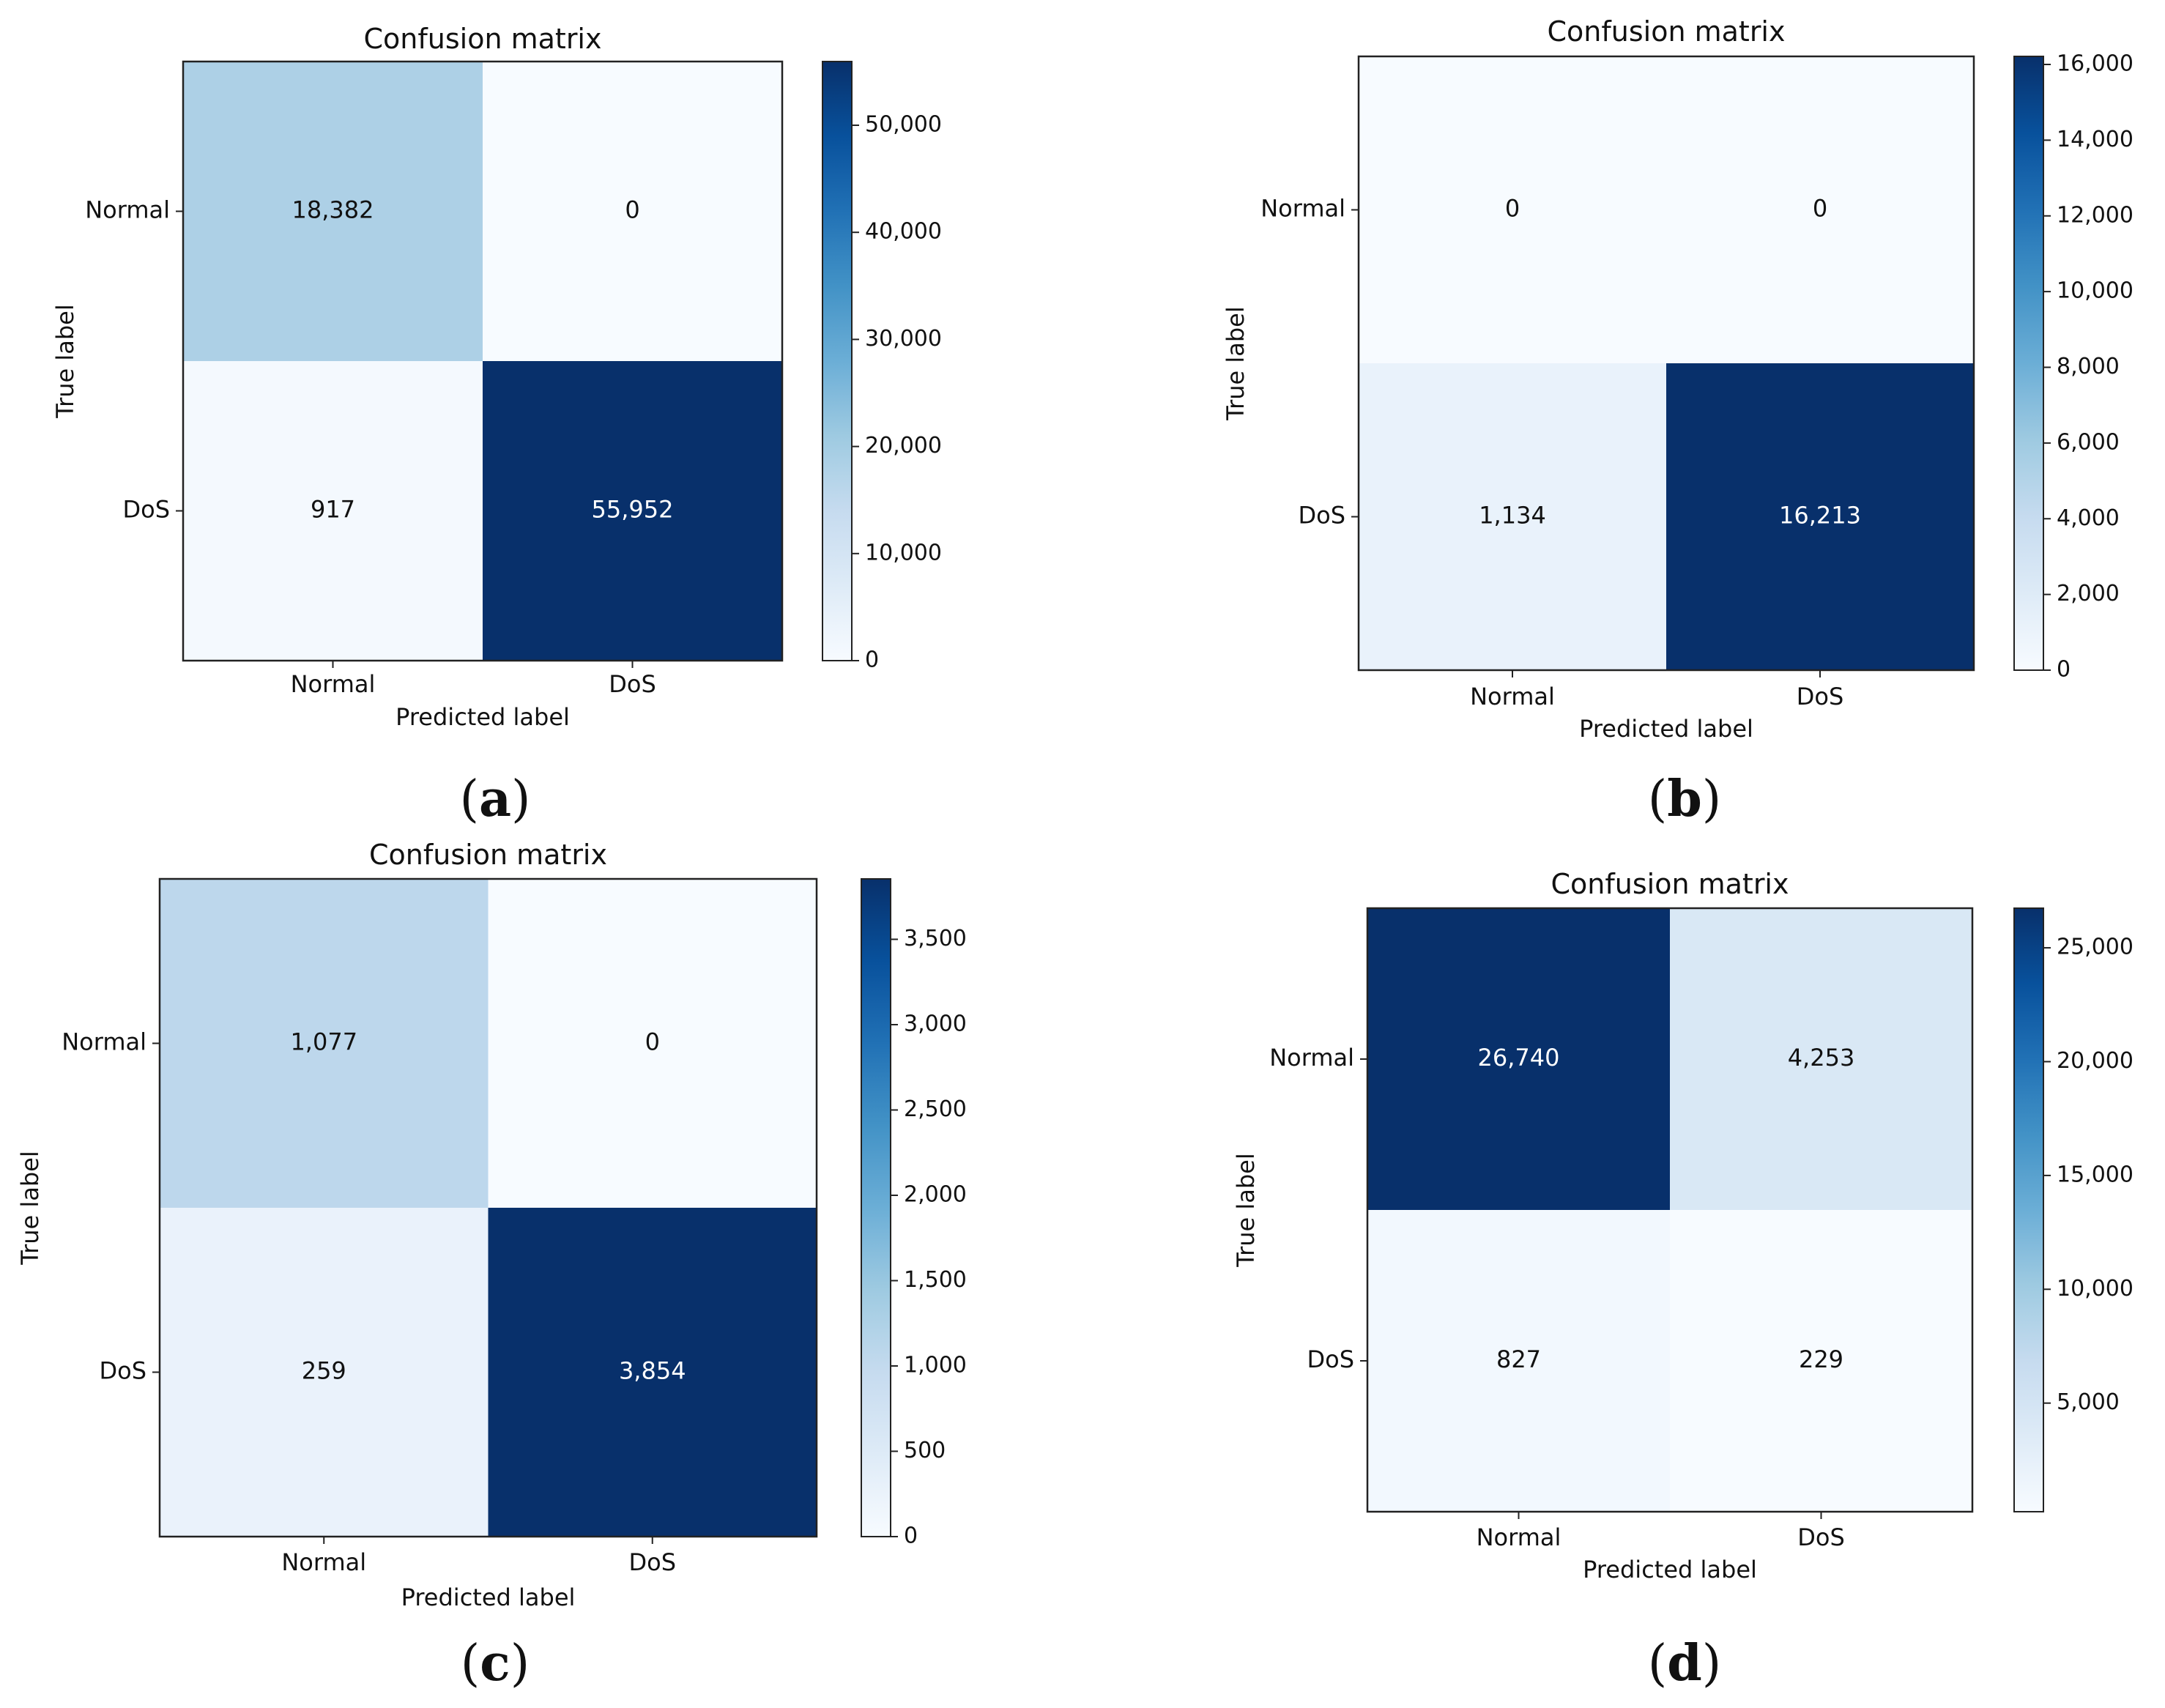 The height and width of the screenshot is (1708, 2165). I want to click on caption-letter: d, so click(1685, 1663).